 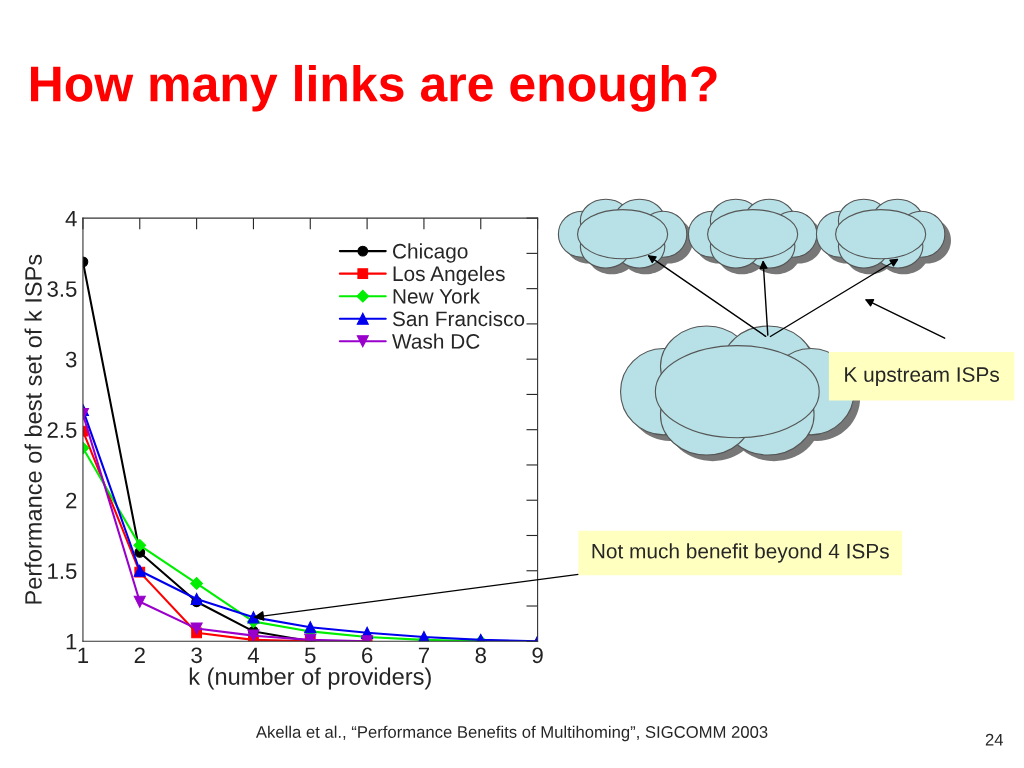 What do you see at coordinates (449, 275) in the screenshot?
I see `legend-label: Los Angeles` at bounding box center [449, 275].